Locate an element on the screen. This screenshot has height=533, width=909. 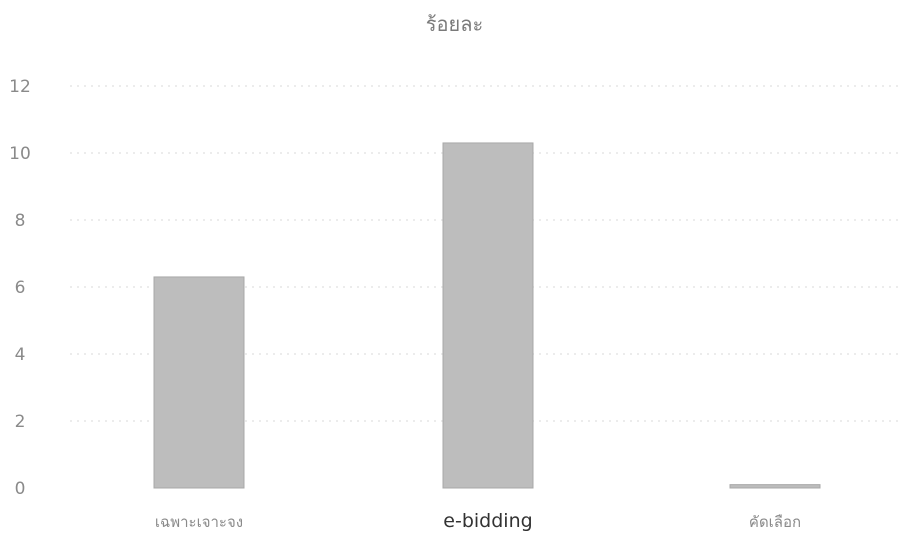
x-axis-ticks: เฉพาะเจาะจง e-bidding คัดเลือก is located at coordinates (478, 521).